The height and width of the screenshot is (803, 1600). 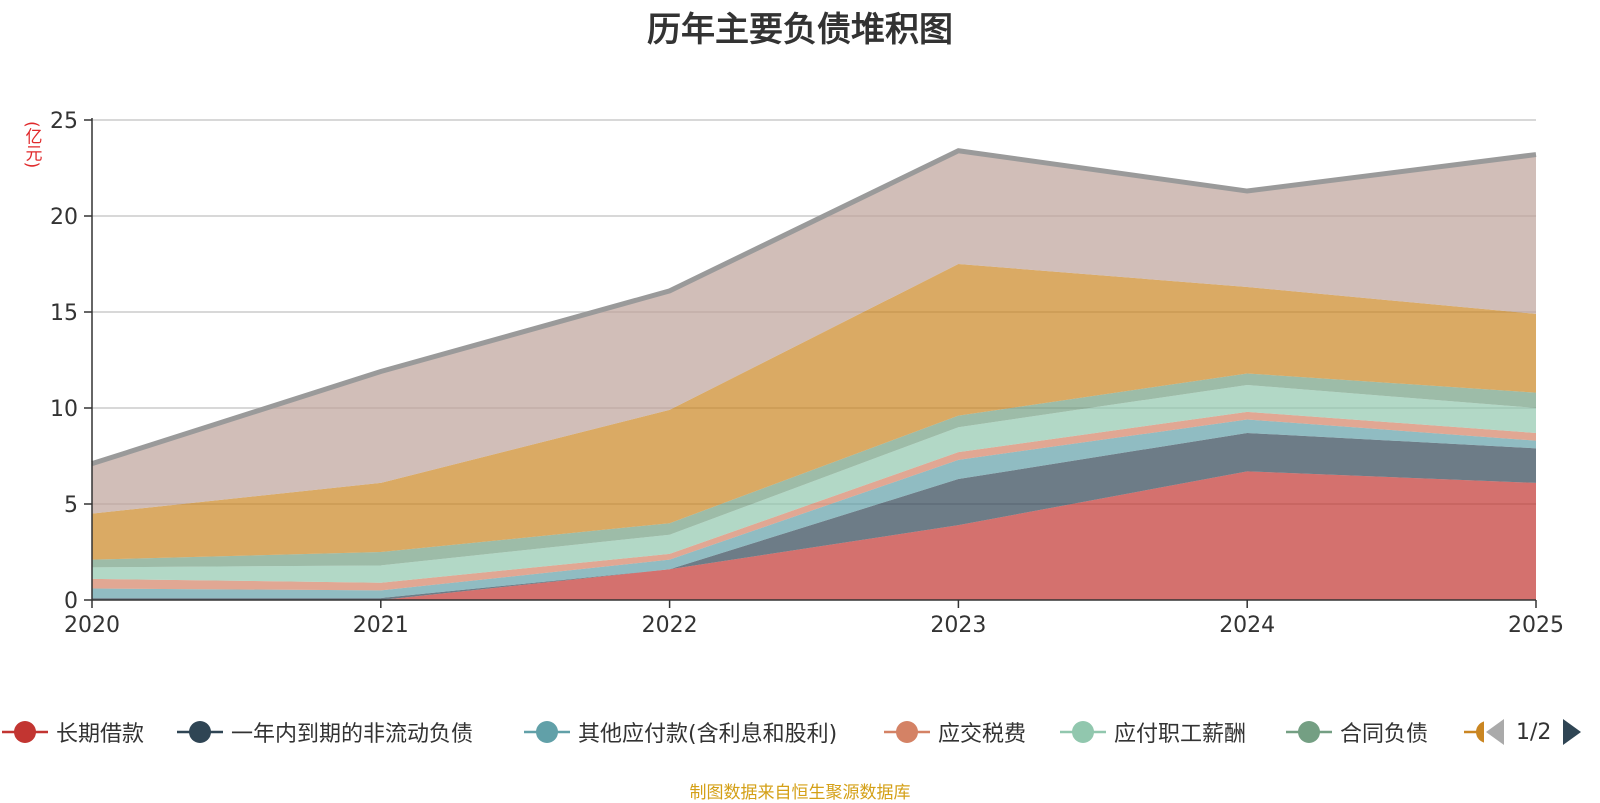 I want to click on chart-title: 历年主要负债堆积图, so click(x=800, y=30).